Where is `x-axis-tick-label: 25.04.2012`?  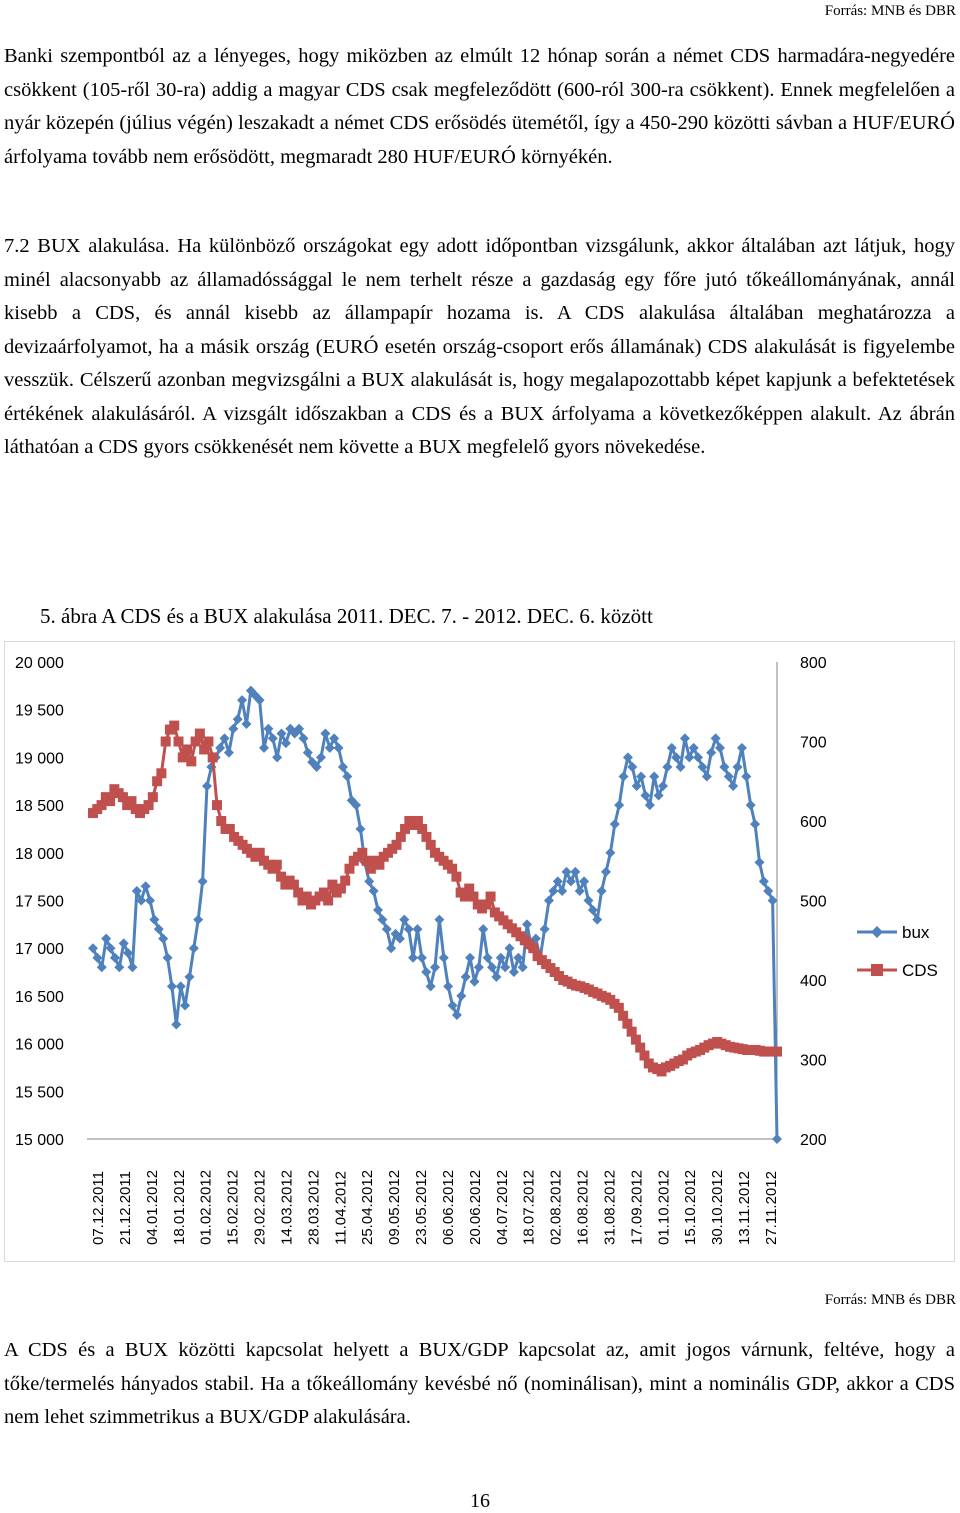
x-axis-tick-label: 25.04.2012 is located at coordinates (367, 1207).